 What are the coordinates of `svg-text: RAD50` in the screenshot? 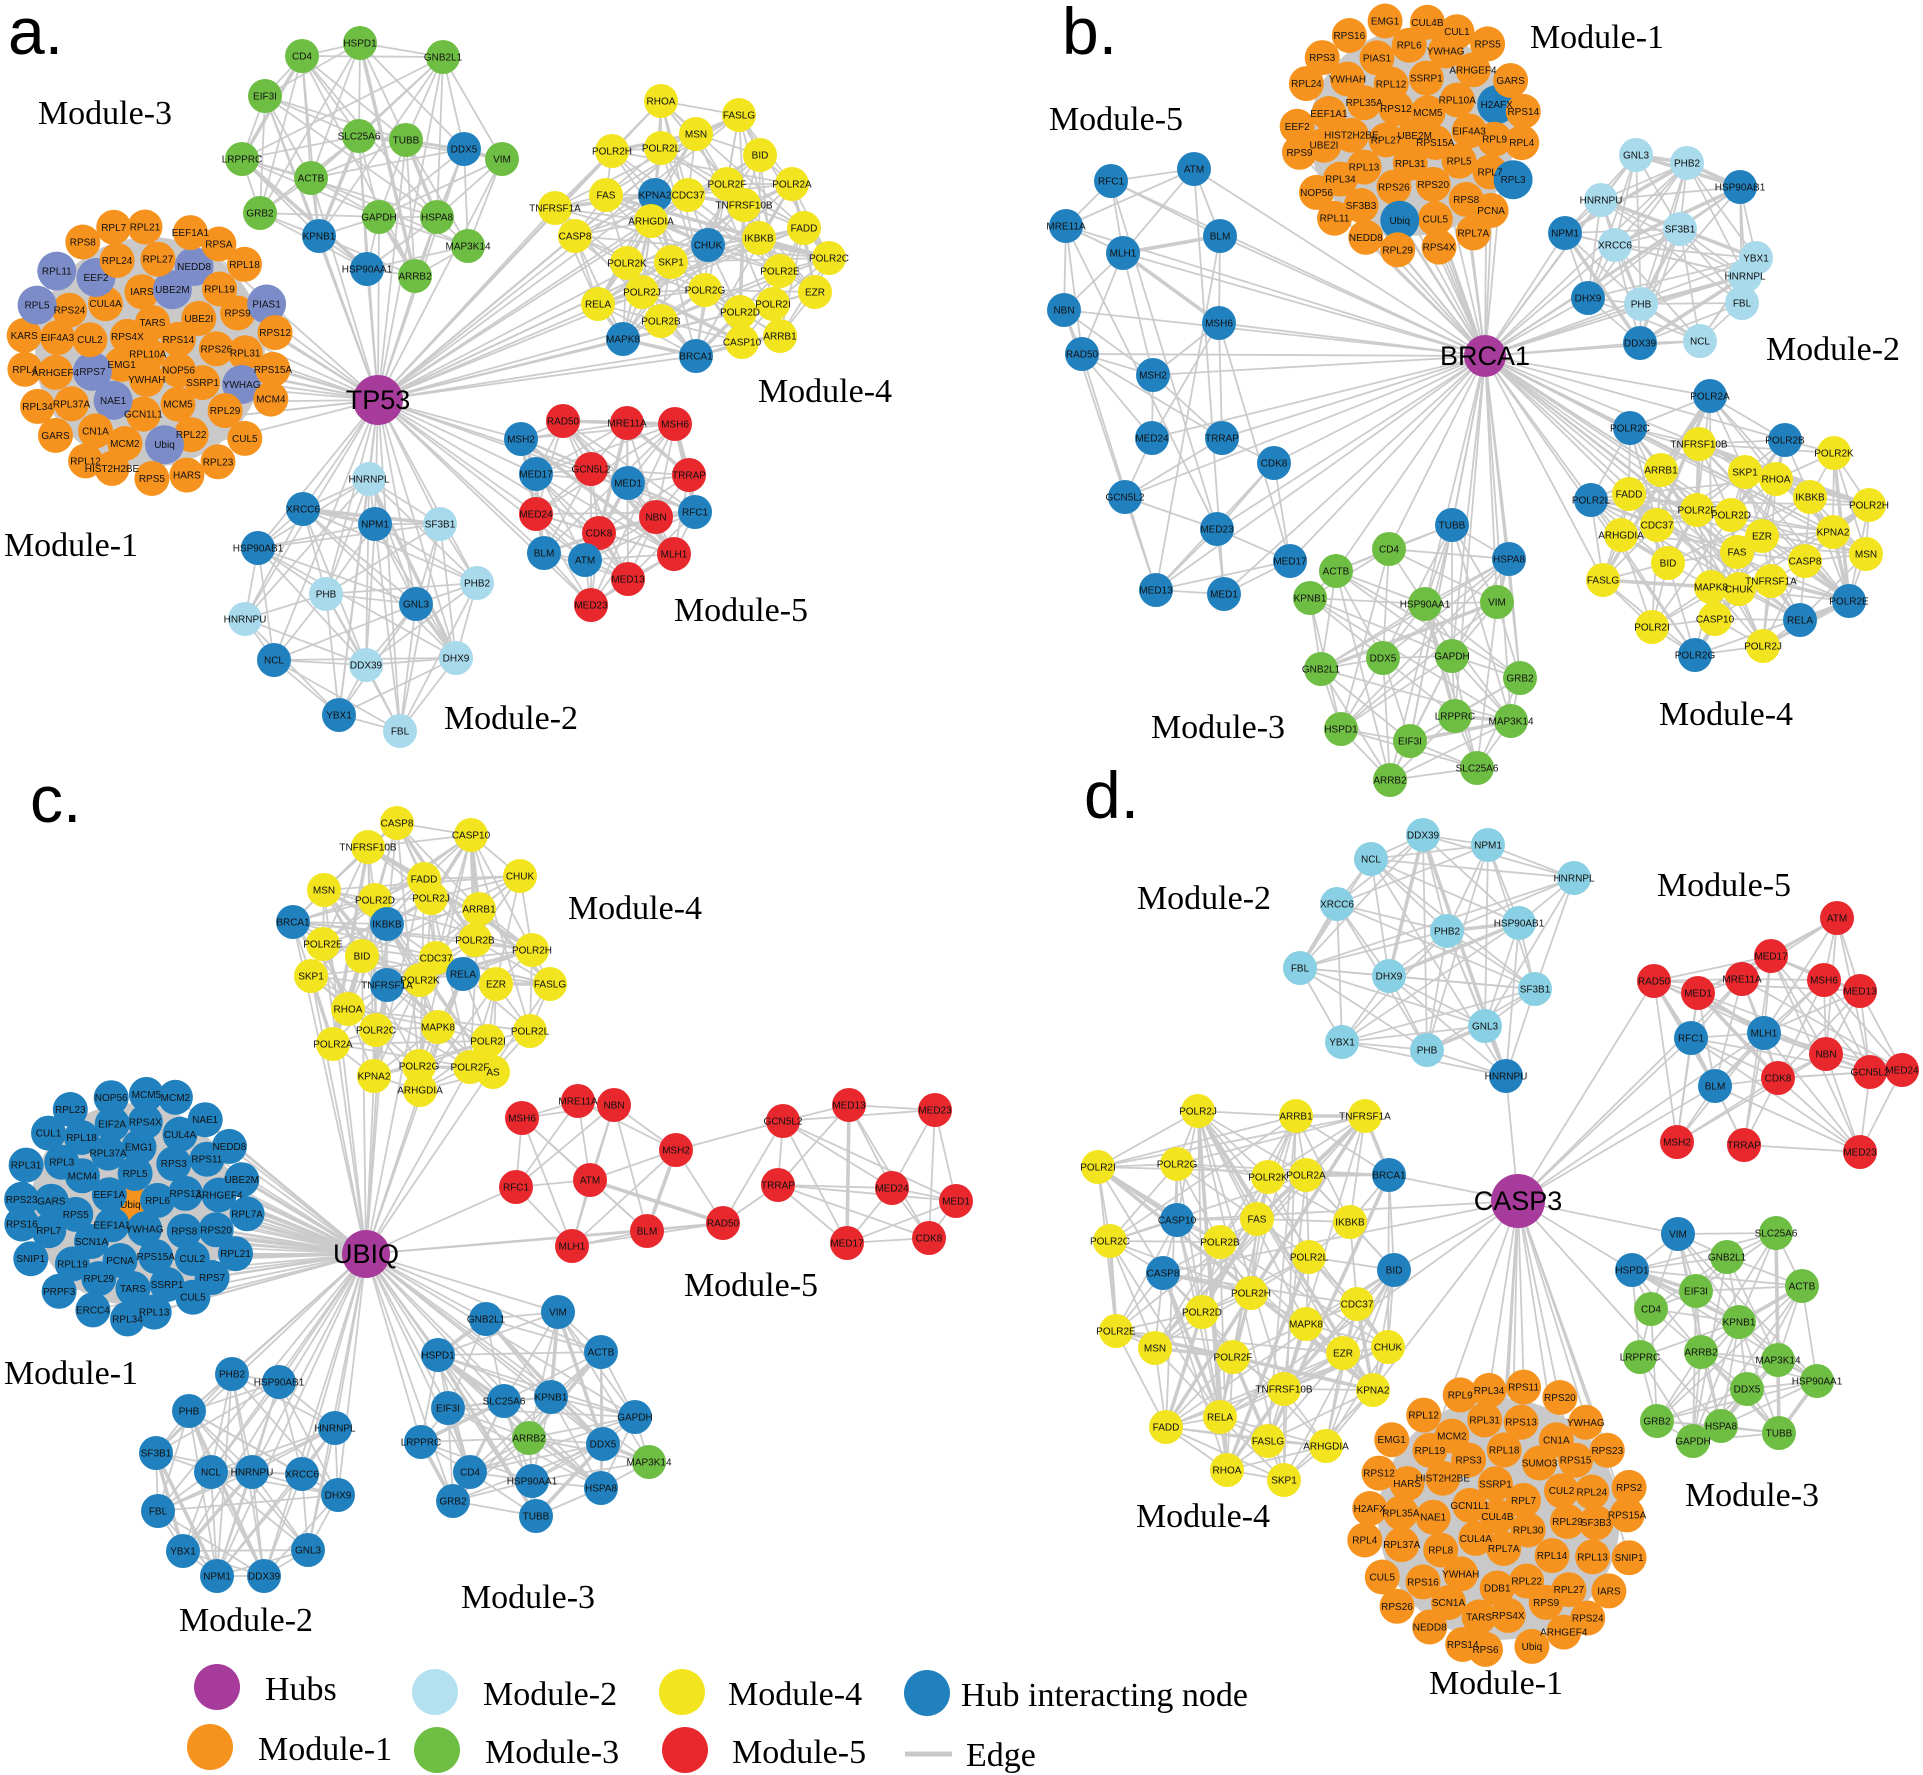 It's located at (1082, 355).